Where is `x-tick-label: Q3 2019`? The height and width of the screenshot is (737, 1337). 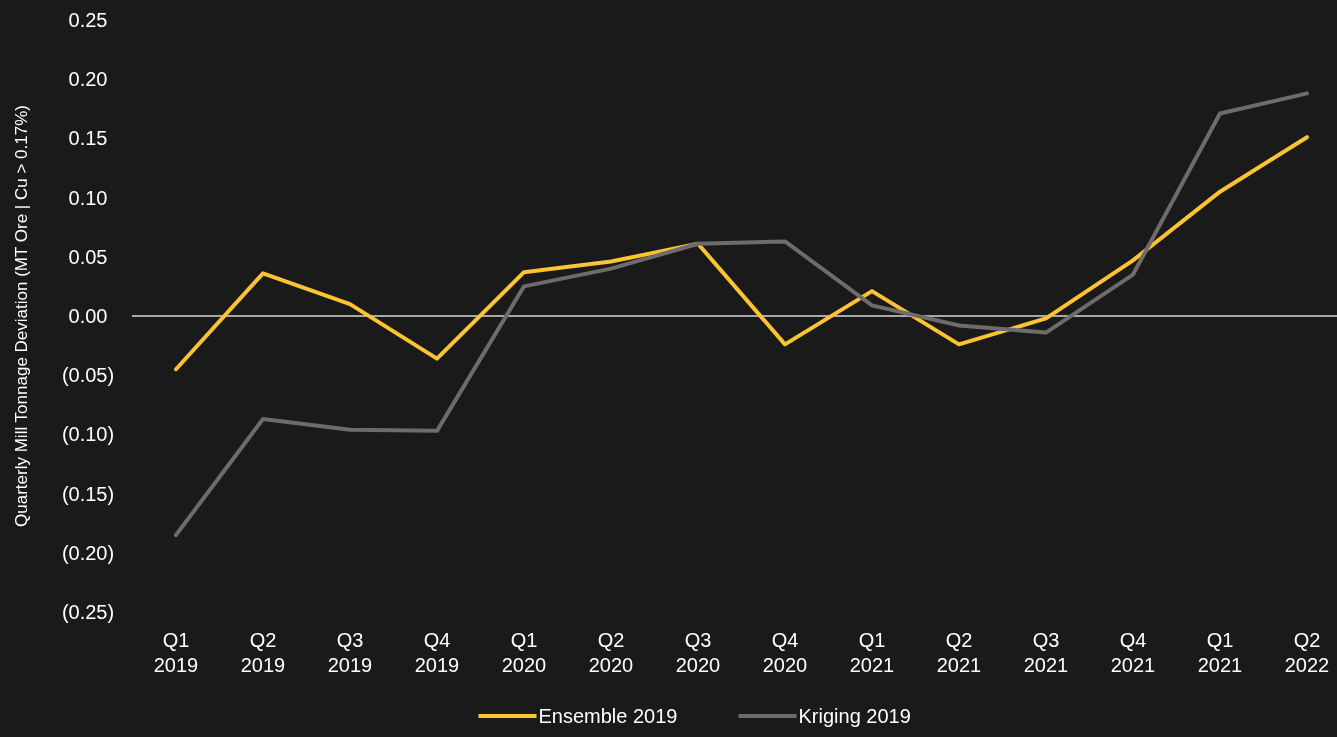 x-tick-label: Q3 2019 is located at coordinates (350, 652).